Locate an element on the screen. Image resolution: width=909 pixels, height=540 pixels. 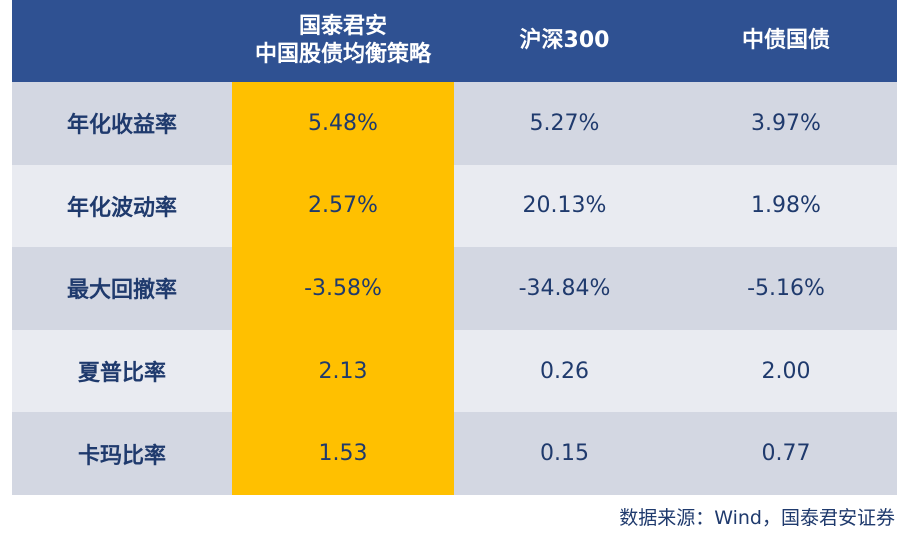
strategy-value: -3.58% is located at coordinates (343, 288).